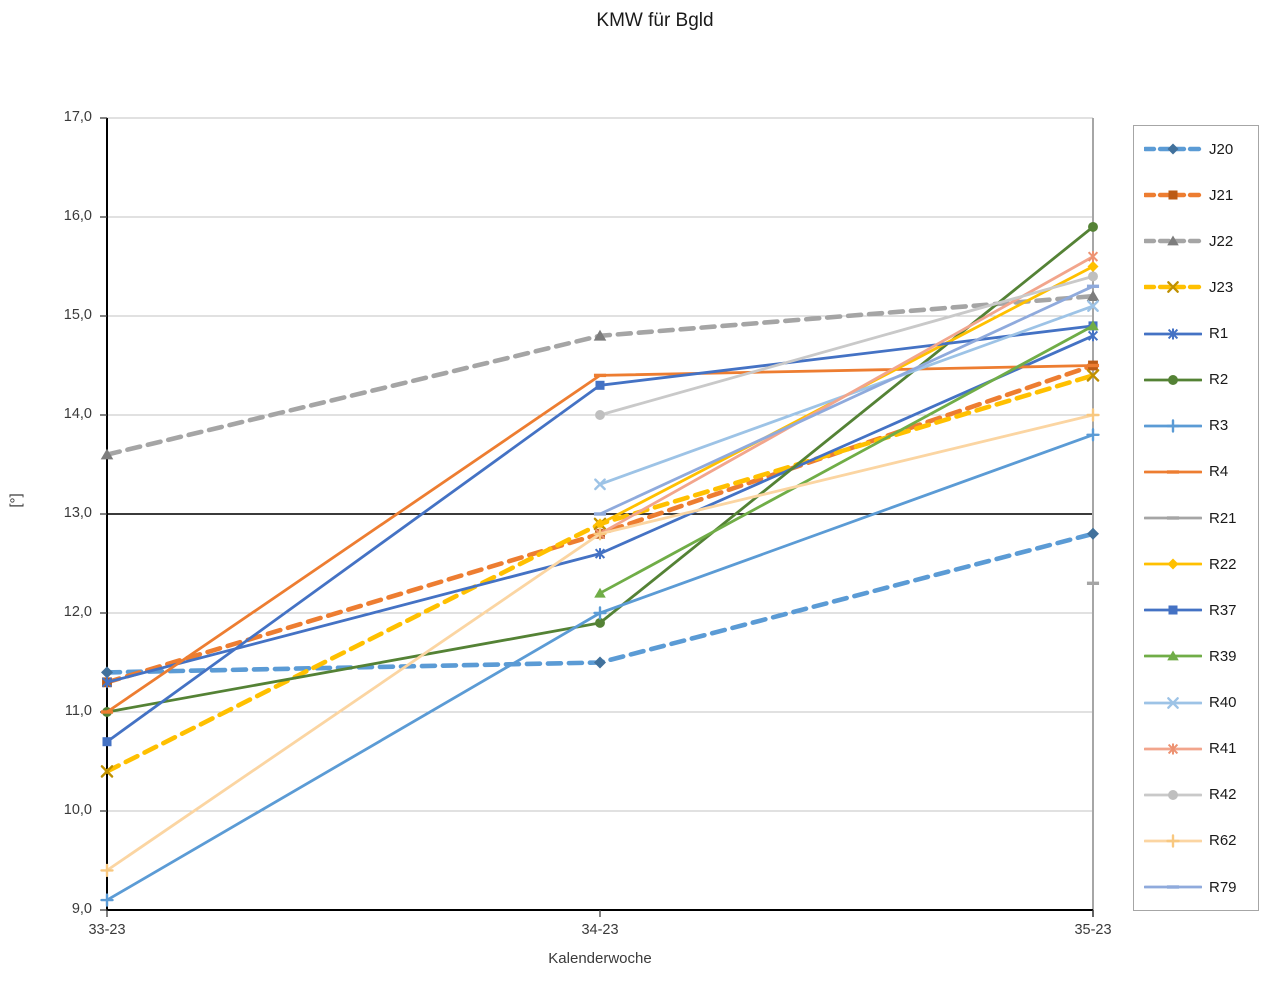 The image size is (1280, 986). Describe the element at coordinates (1196, 795) in the screenshot. I see `legend-entry-R42: R42` at that location.